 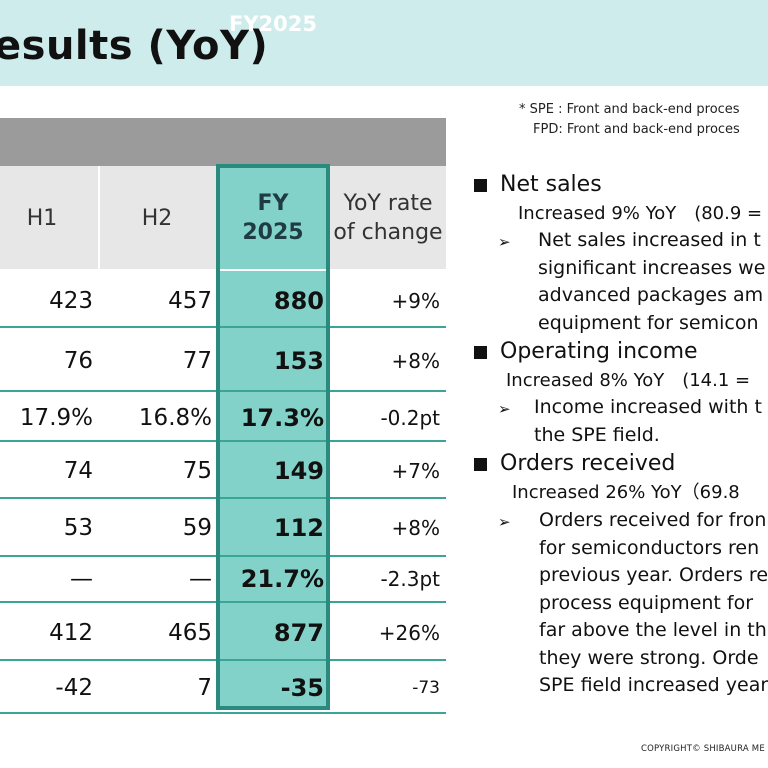 I want to click on cell-h2: 457, so click(x=190, y=301).